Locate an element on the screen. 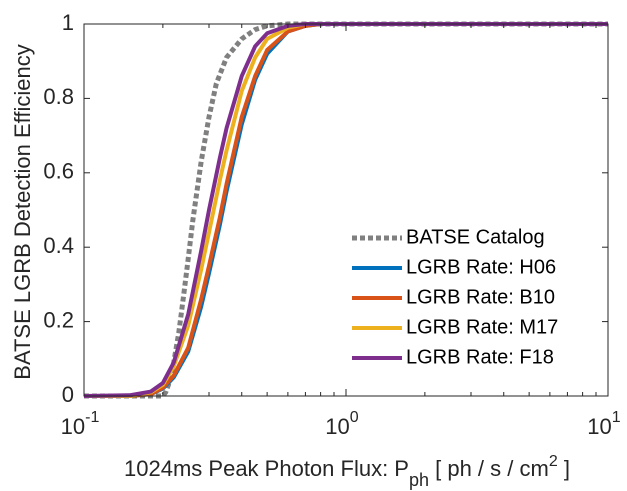 The width and height of the screenshot is (627, 491). legend-label-3: LGRB Rate: M17 is located at coordinates (482, 327).